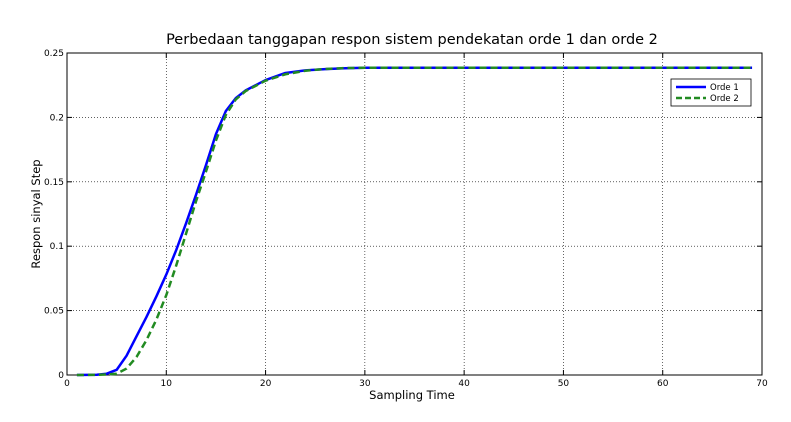  Describe the element at coordinates (564, 384) in the screenshot. I see `x-tick-label: 50` at that location.